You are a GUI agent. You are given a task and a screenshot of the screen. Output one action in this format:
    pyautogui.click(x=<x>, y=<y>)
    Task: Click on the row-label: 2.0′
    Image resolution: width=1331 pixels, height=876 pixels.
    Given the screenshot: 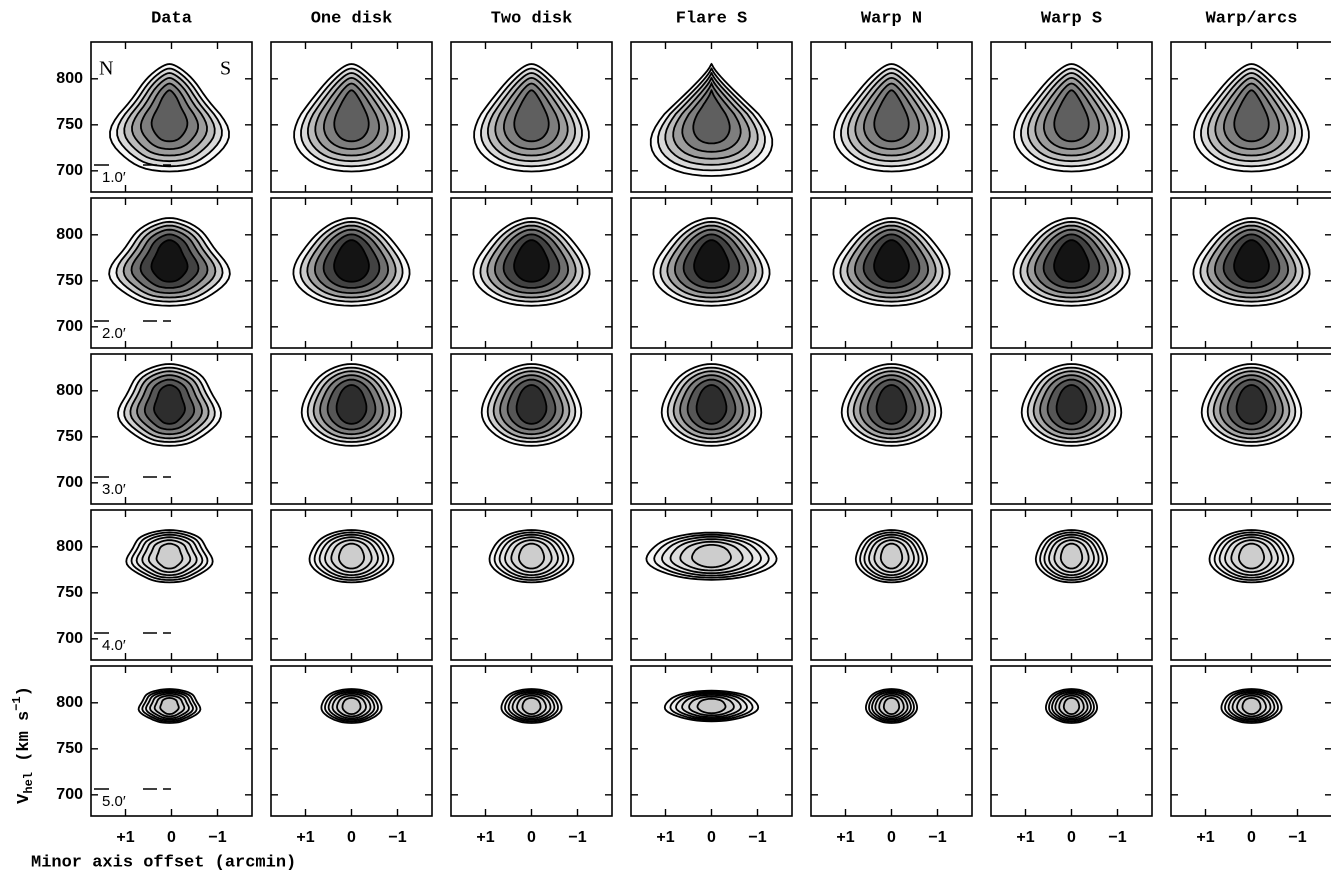 What is the action you would take?
    pyautogui.click(x=114, y=333)
    